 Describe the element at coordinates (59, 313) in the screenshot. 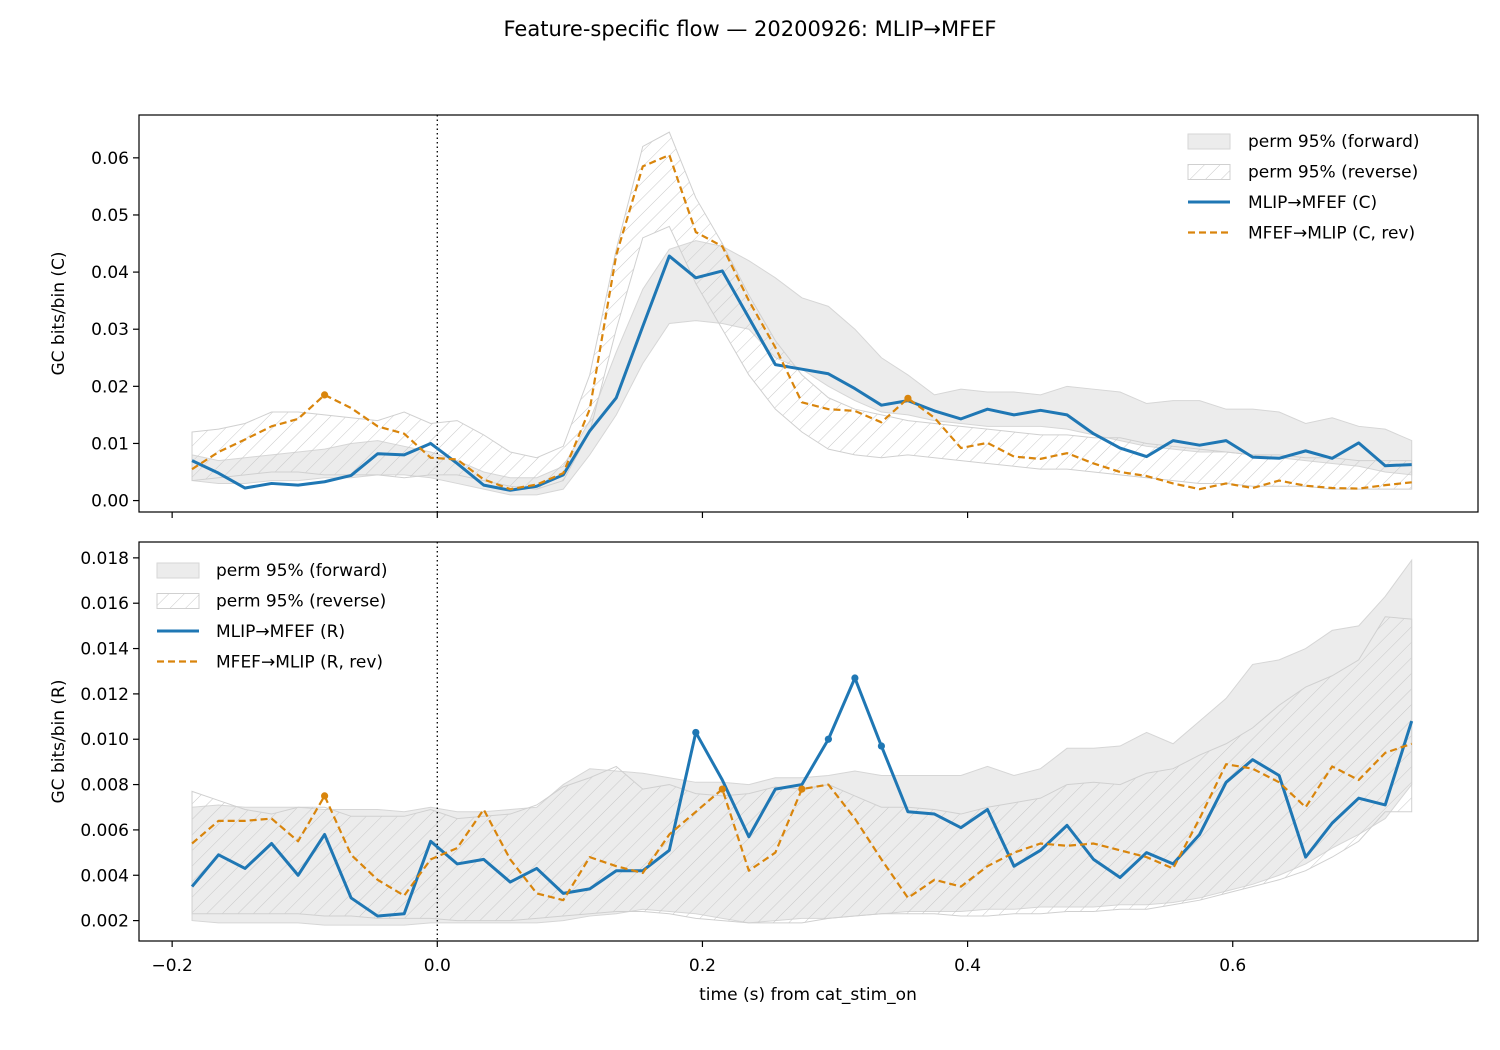

I see `top-y-axis-label: GC bits/bin (C)` at that location.